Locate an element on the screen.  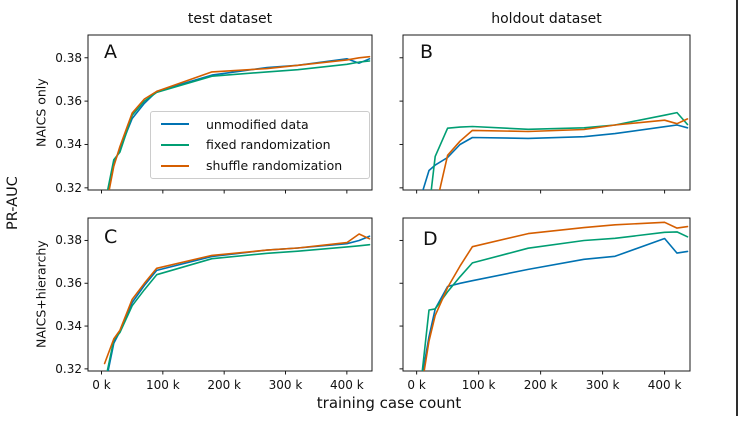
panel-b-plot is located at coordinates (545, 114).